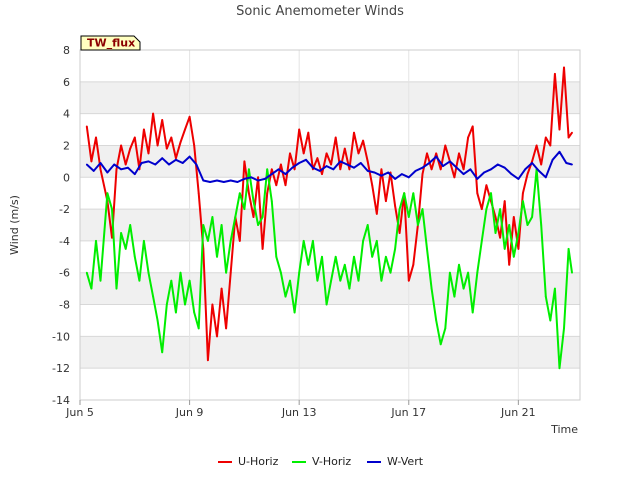 Image resolution: width=640 pixels, height=480 pixels. I want to click on legend: U-Horiz V-Horiz W-Vert, so click(321, 461).